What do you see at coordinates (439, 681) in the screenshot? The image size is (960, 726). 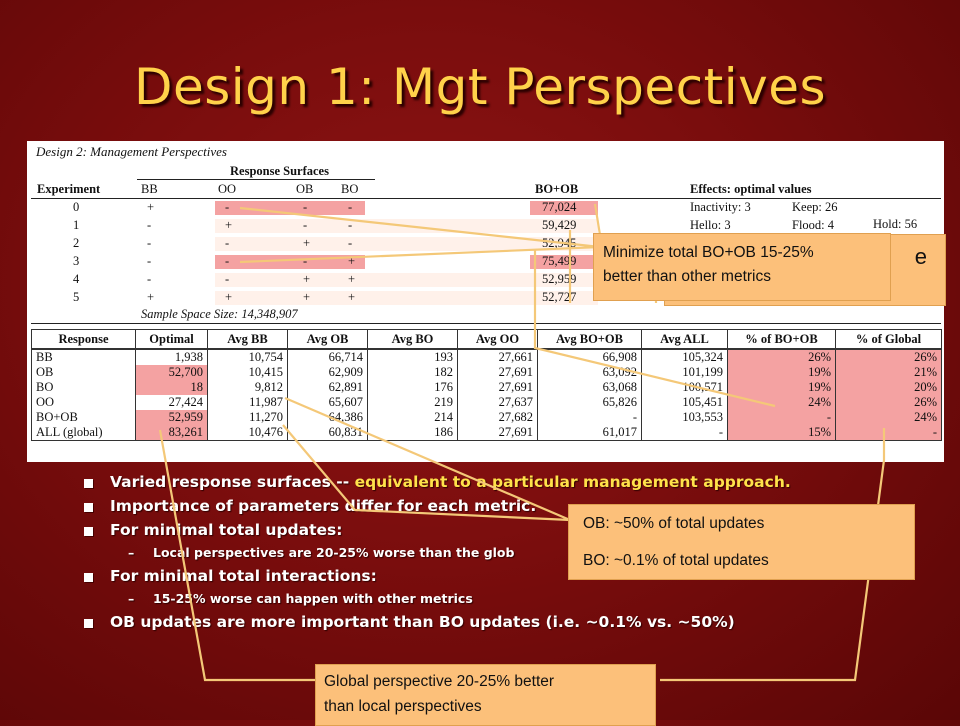 I see `callout-global-line1: Global perspective 20-25% better` at bounding box center [439, 681].